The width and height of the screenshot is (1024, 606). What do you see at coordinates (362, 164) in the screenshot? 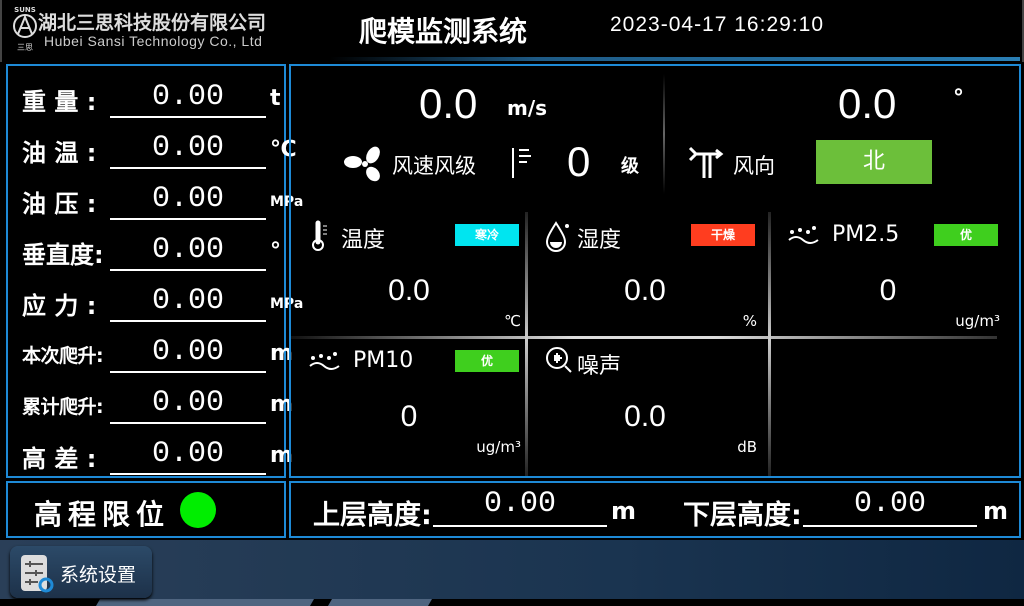
I see `fan-icon` at bounding box center [362, 164].